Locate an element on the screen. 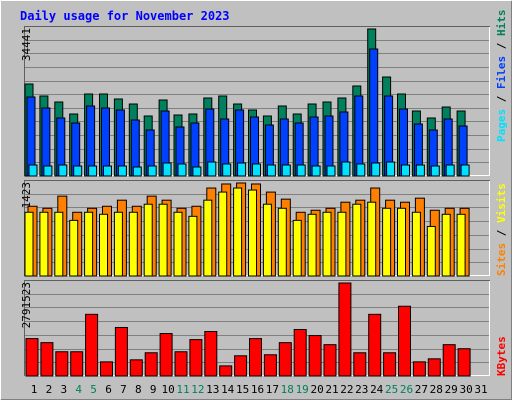  x-tick-label: 23 is located at coordinates (361, 389).